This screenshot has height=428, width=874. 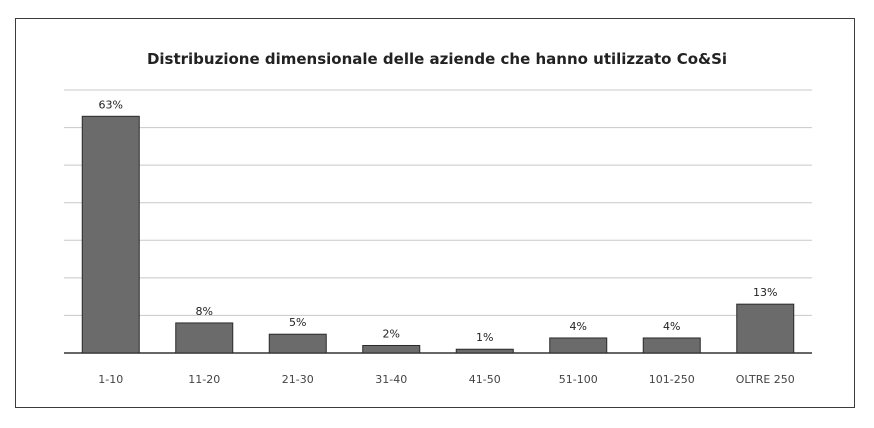 I want to click on x-tick-label: 51-100, so click(x=578, y=379).